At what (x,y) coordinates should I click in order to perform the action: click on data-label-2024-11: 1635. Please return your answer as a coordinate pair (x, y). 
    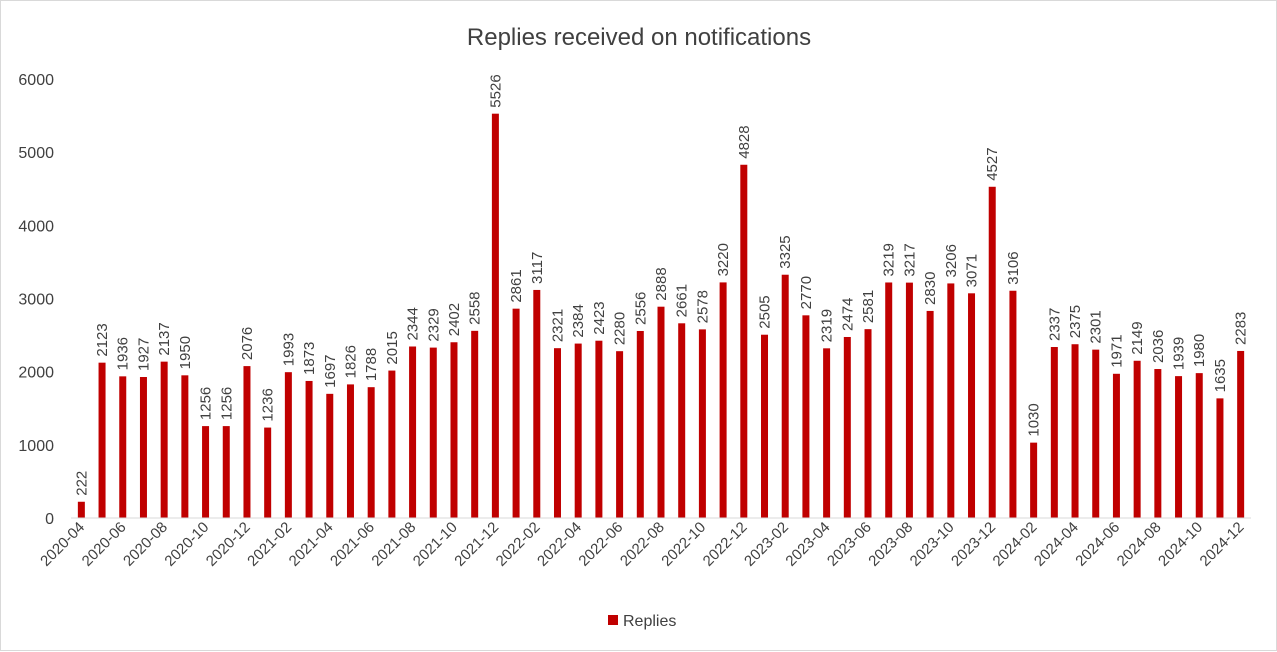
    Looking at the image, I should click on (1220, 375).